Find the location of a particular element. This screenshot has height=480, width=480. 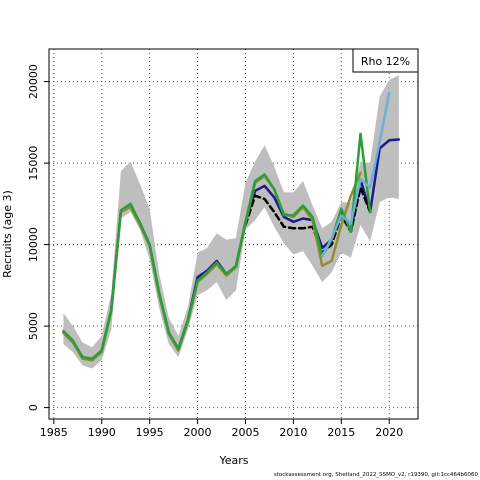

y-tick-label: 10000 is located at coordinates (33, 244).